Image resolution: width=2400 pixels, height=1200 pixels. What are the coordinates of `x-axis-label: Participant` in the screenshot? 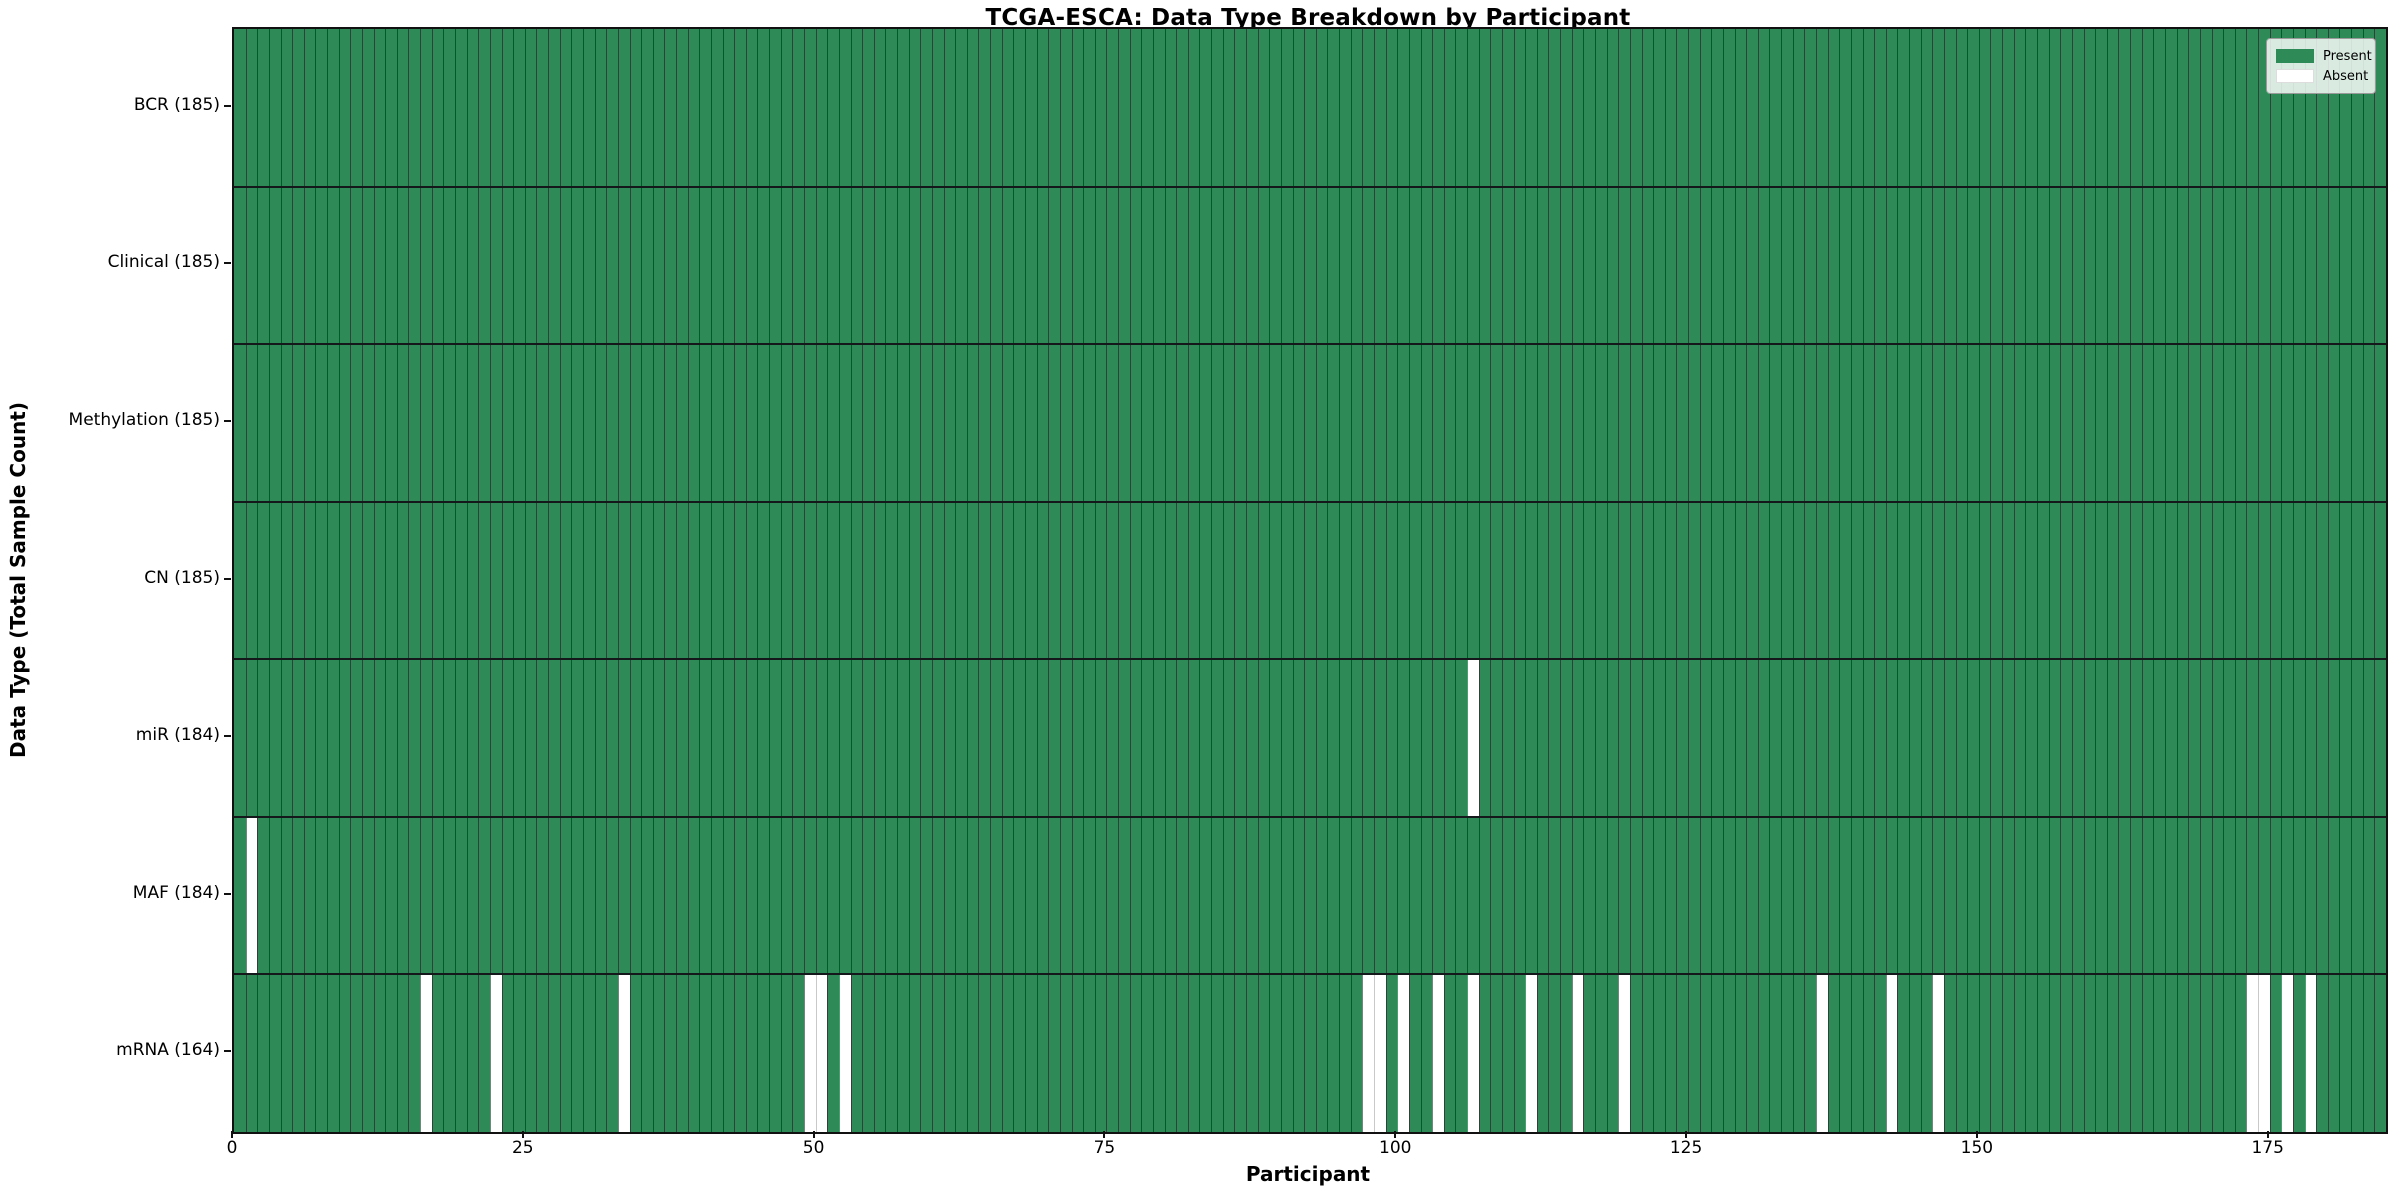 It's located at (1308, 1174).